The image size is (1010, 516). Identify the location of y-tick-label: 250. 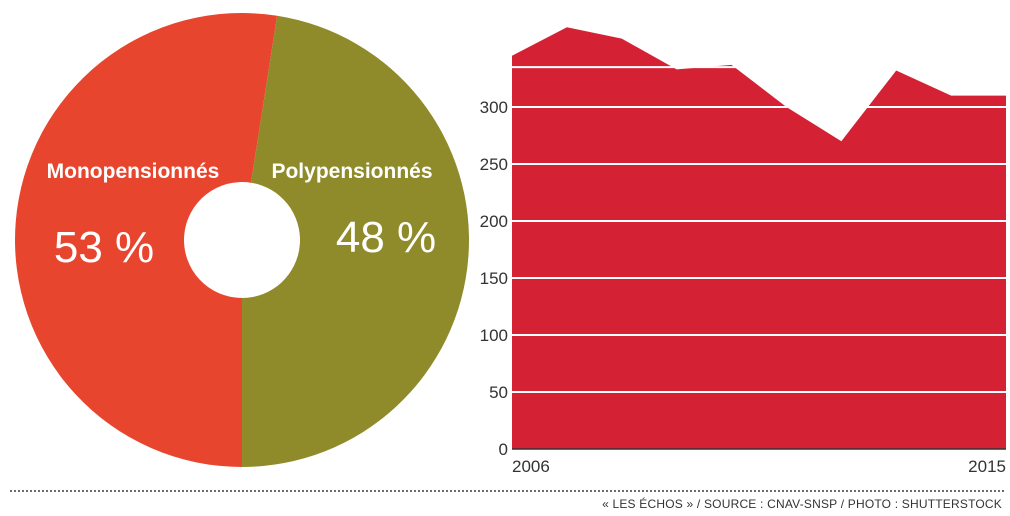
(494, 164).